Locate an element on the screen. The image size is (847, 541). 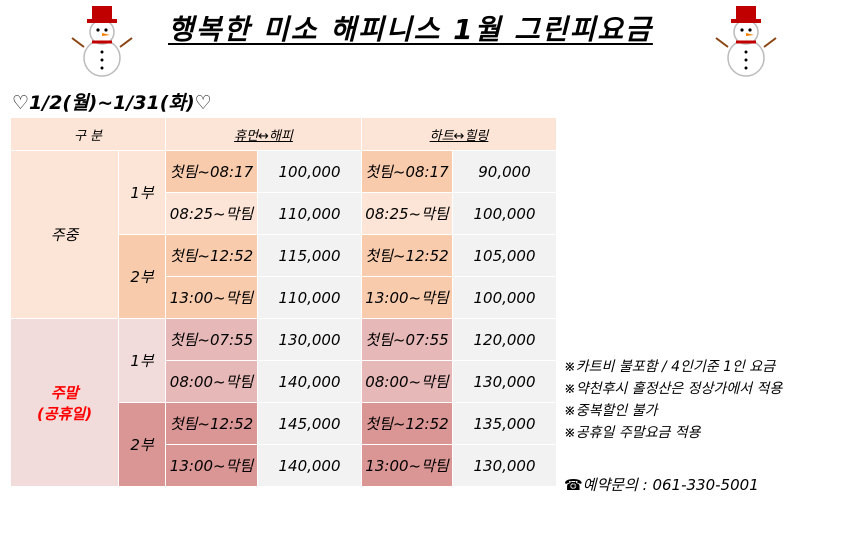
note-item: ※카트비 불포함 / 4인기준 1인 요금 is located at coordinates (670, 367).